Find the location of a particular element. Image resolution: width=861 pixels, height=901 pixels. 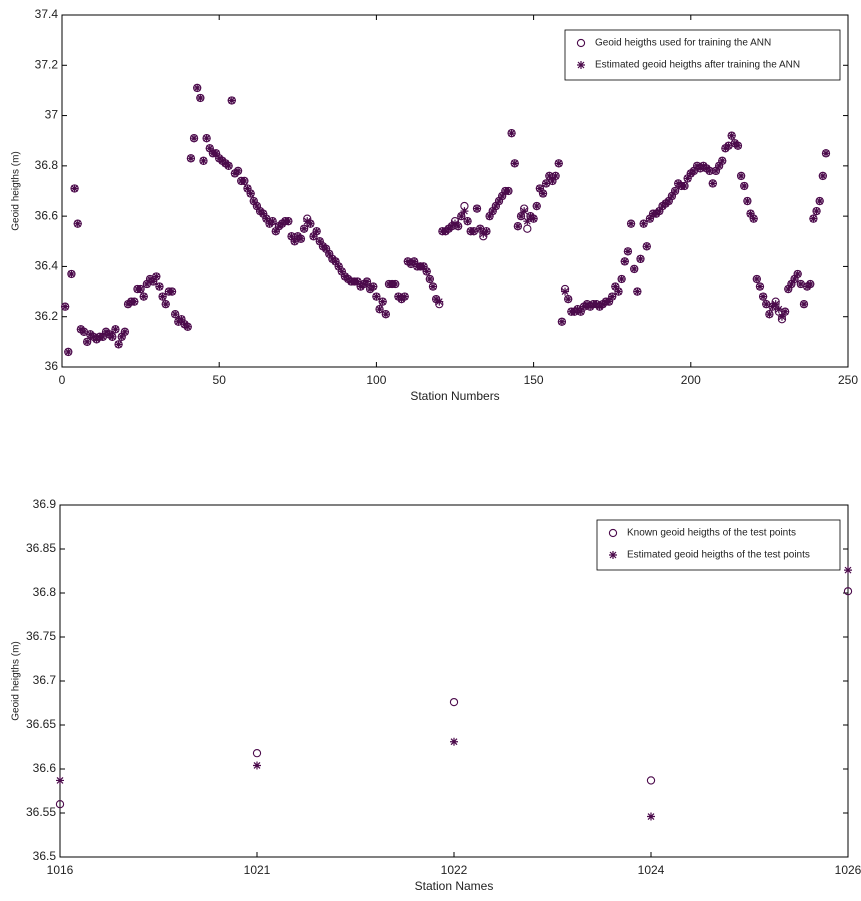

x-axis-label: Station Numbers is located at coordinates (454, 396).